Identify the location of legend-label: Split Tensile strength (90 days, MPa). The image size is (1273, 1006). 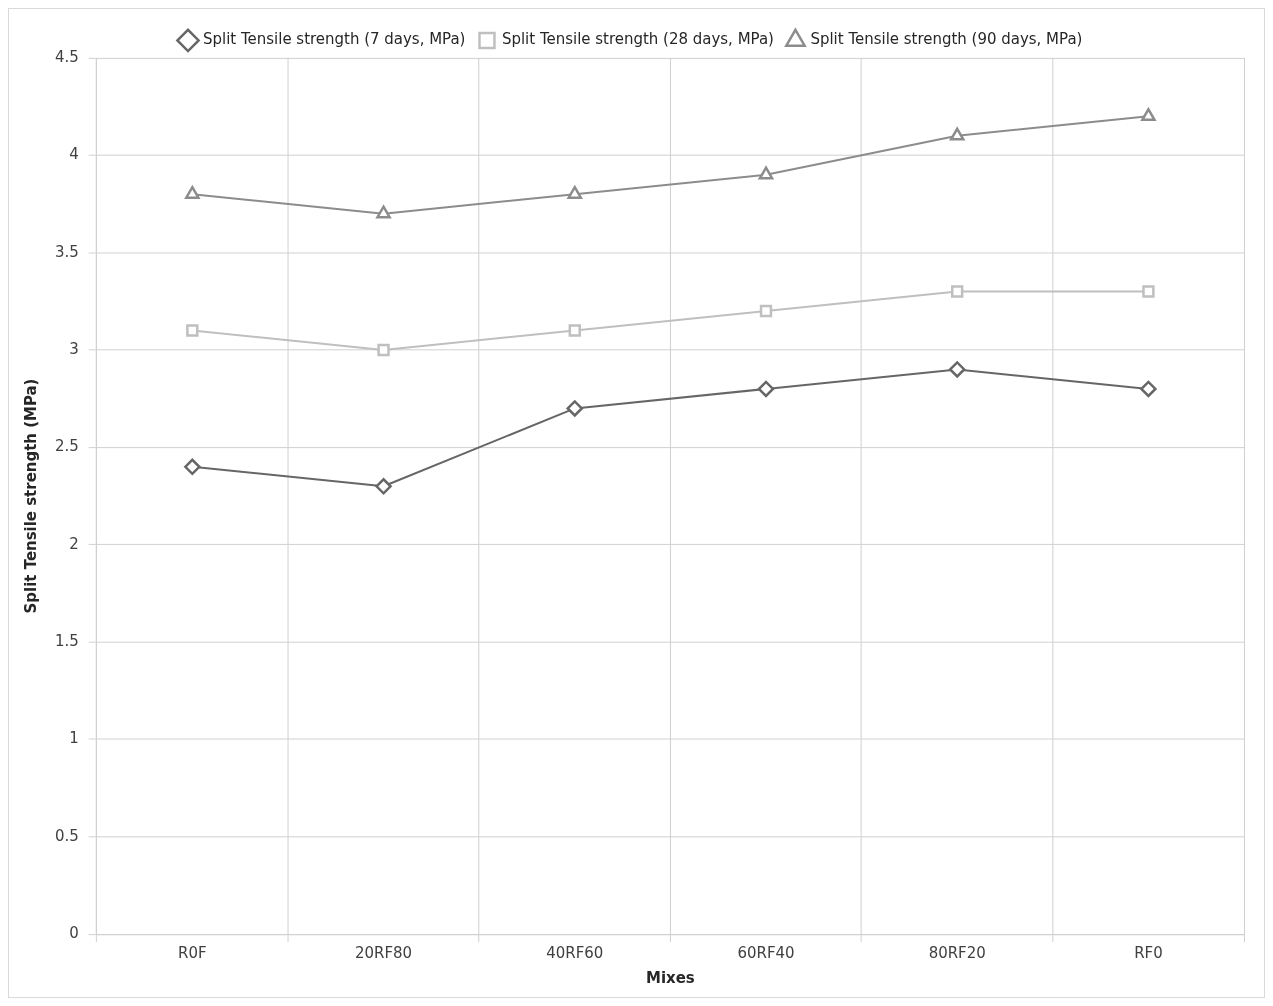
(946, 39).